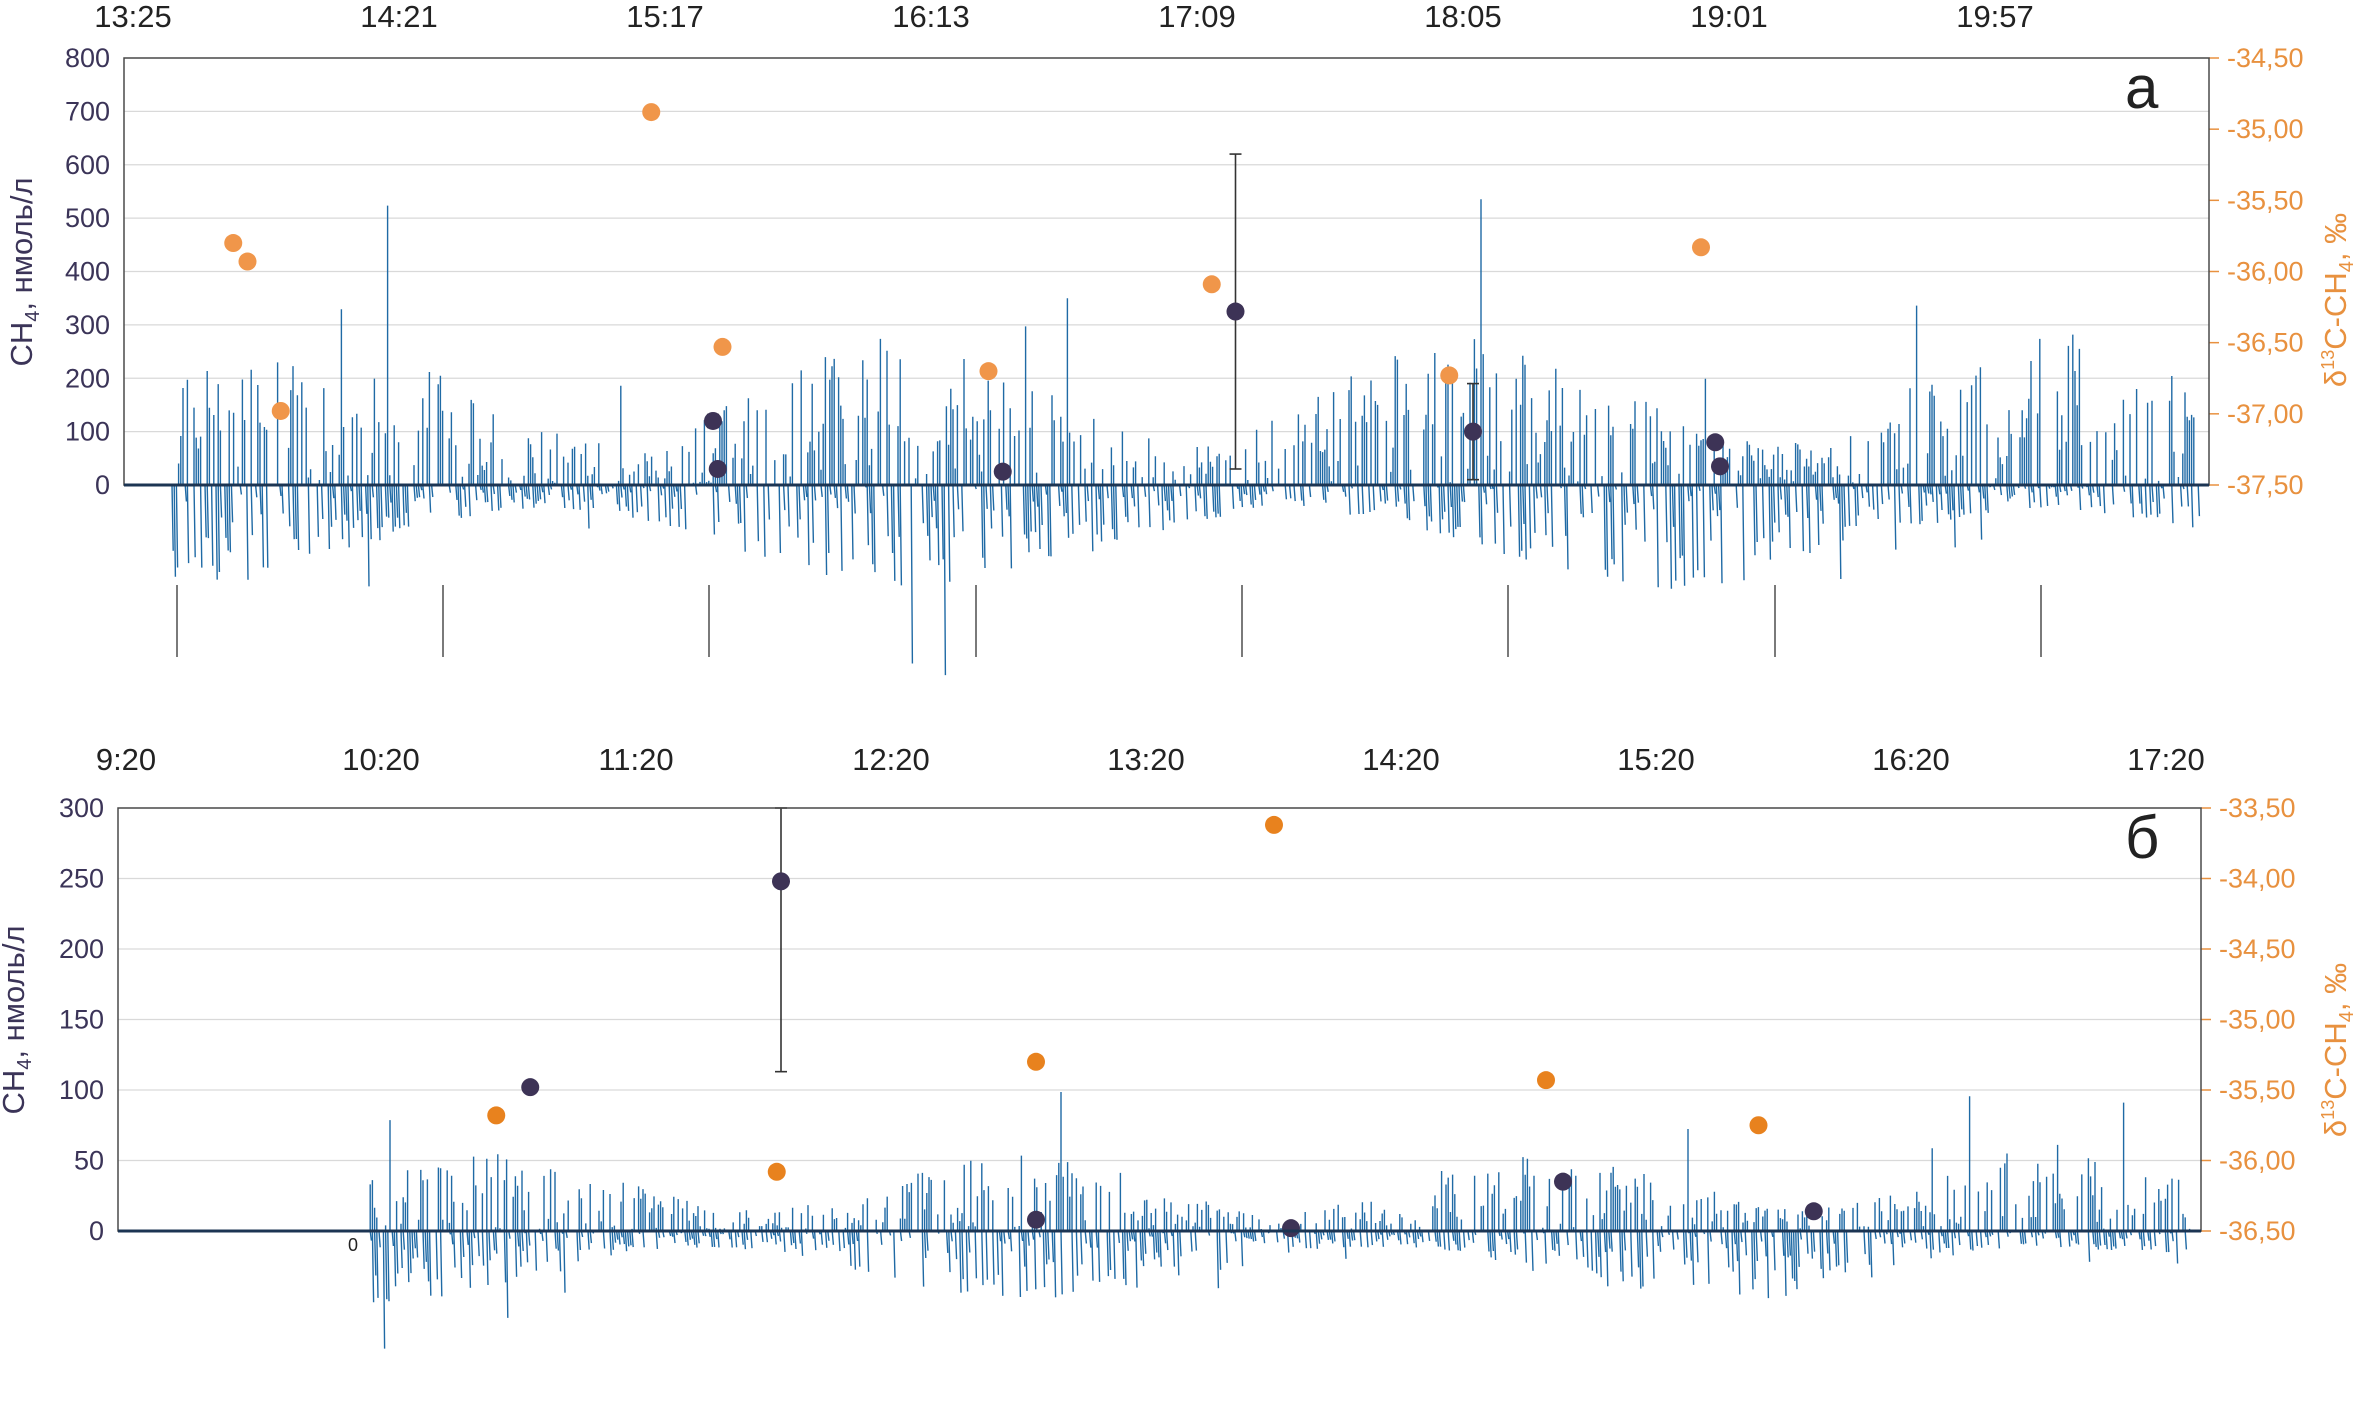 This screenshot has height=1404, width=2362. What do you see at coordinates (891, 759) in the screenshot?
I see `time-tick-label: 12:20` at bounding box center [891, 759].